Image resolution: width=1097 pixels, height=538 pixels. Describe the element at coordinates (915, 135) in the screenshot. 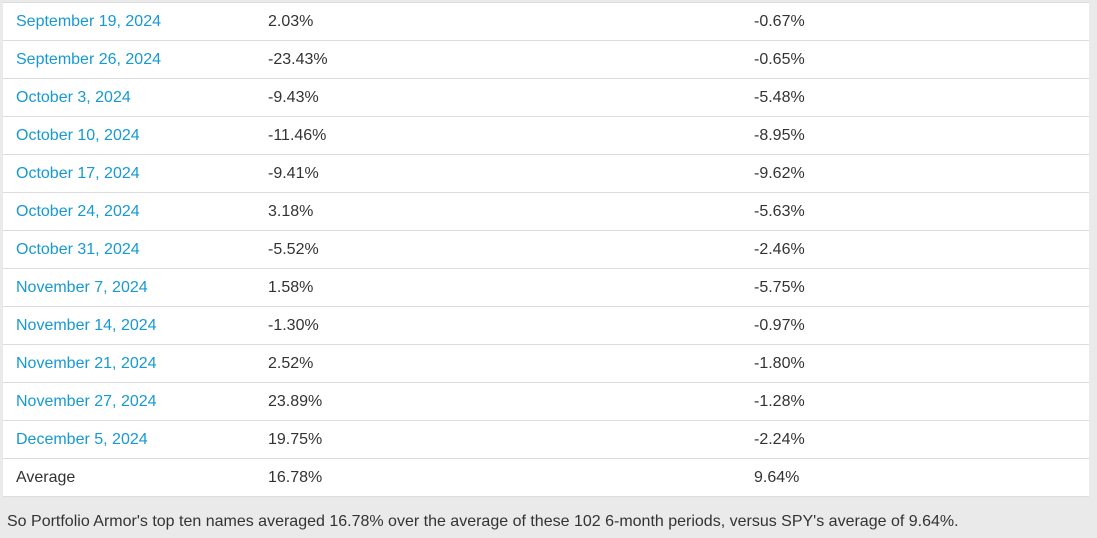

I see `spy-return-cell: -8.95%` at that location.